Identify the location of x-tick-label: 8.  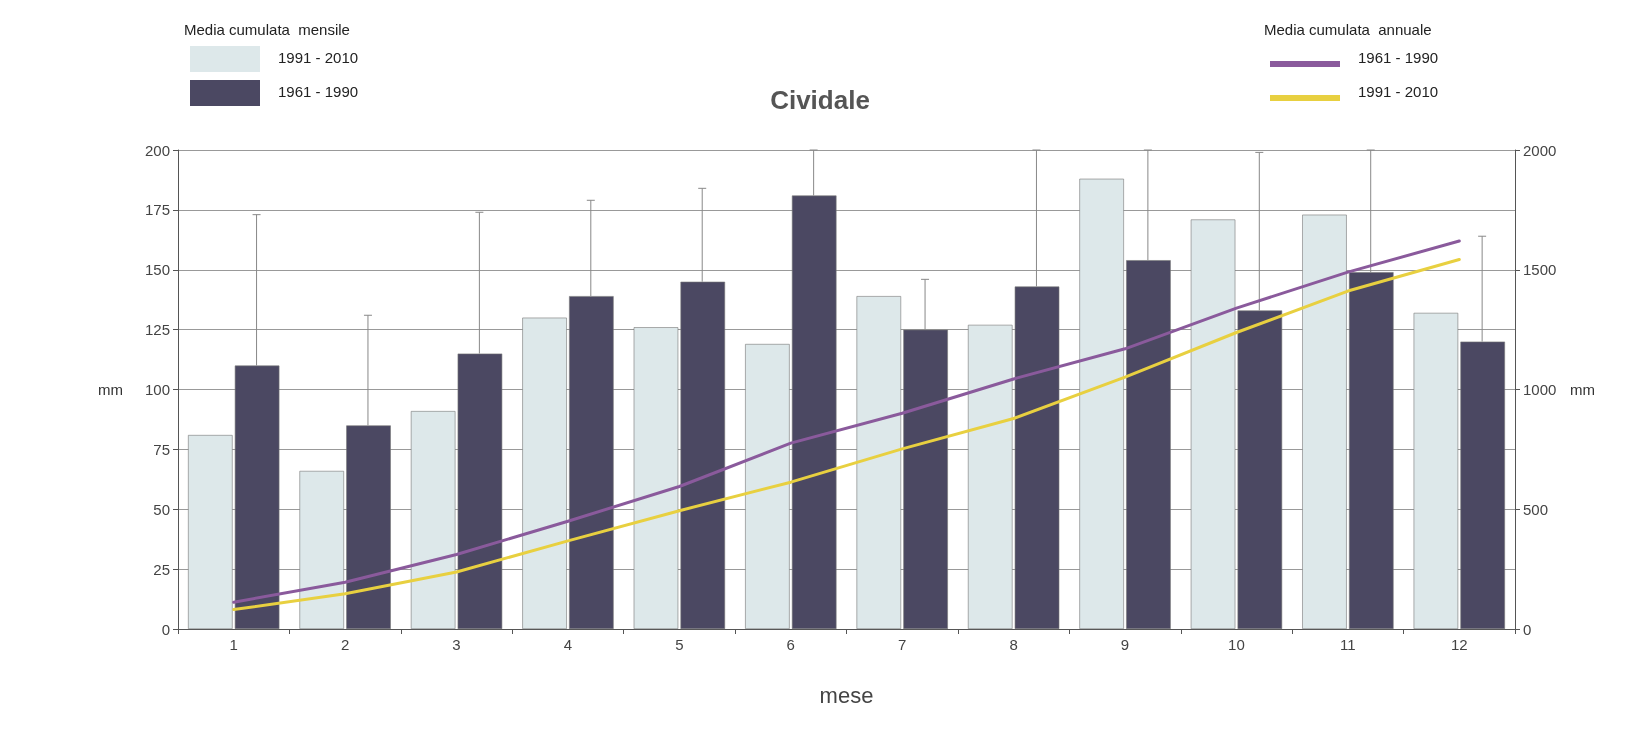
(1013, 644).